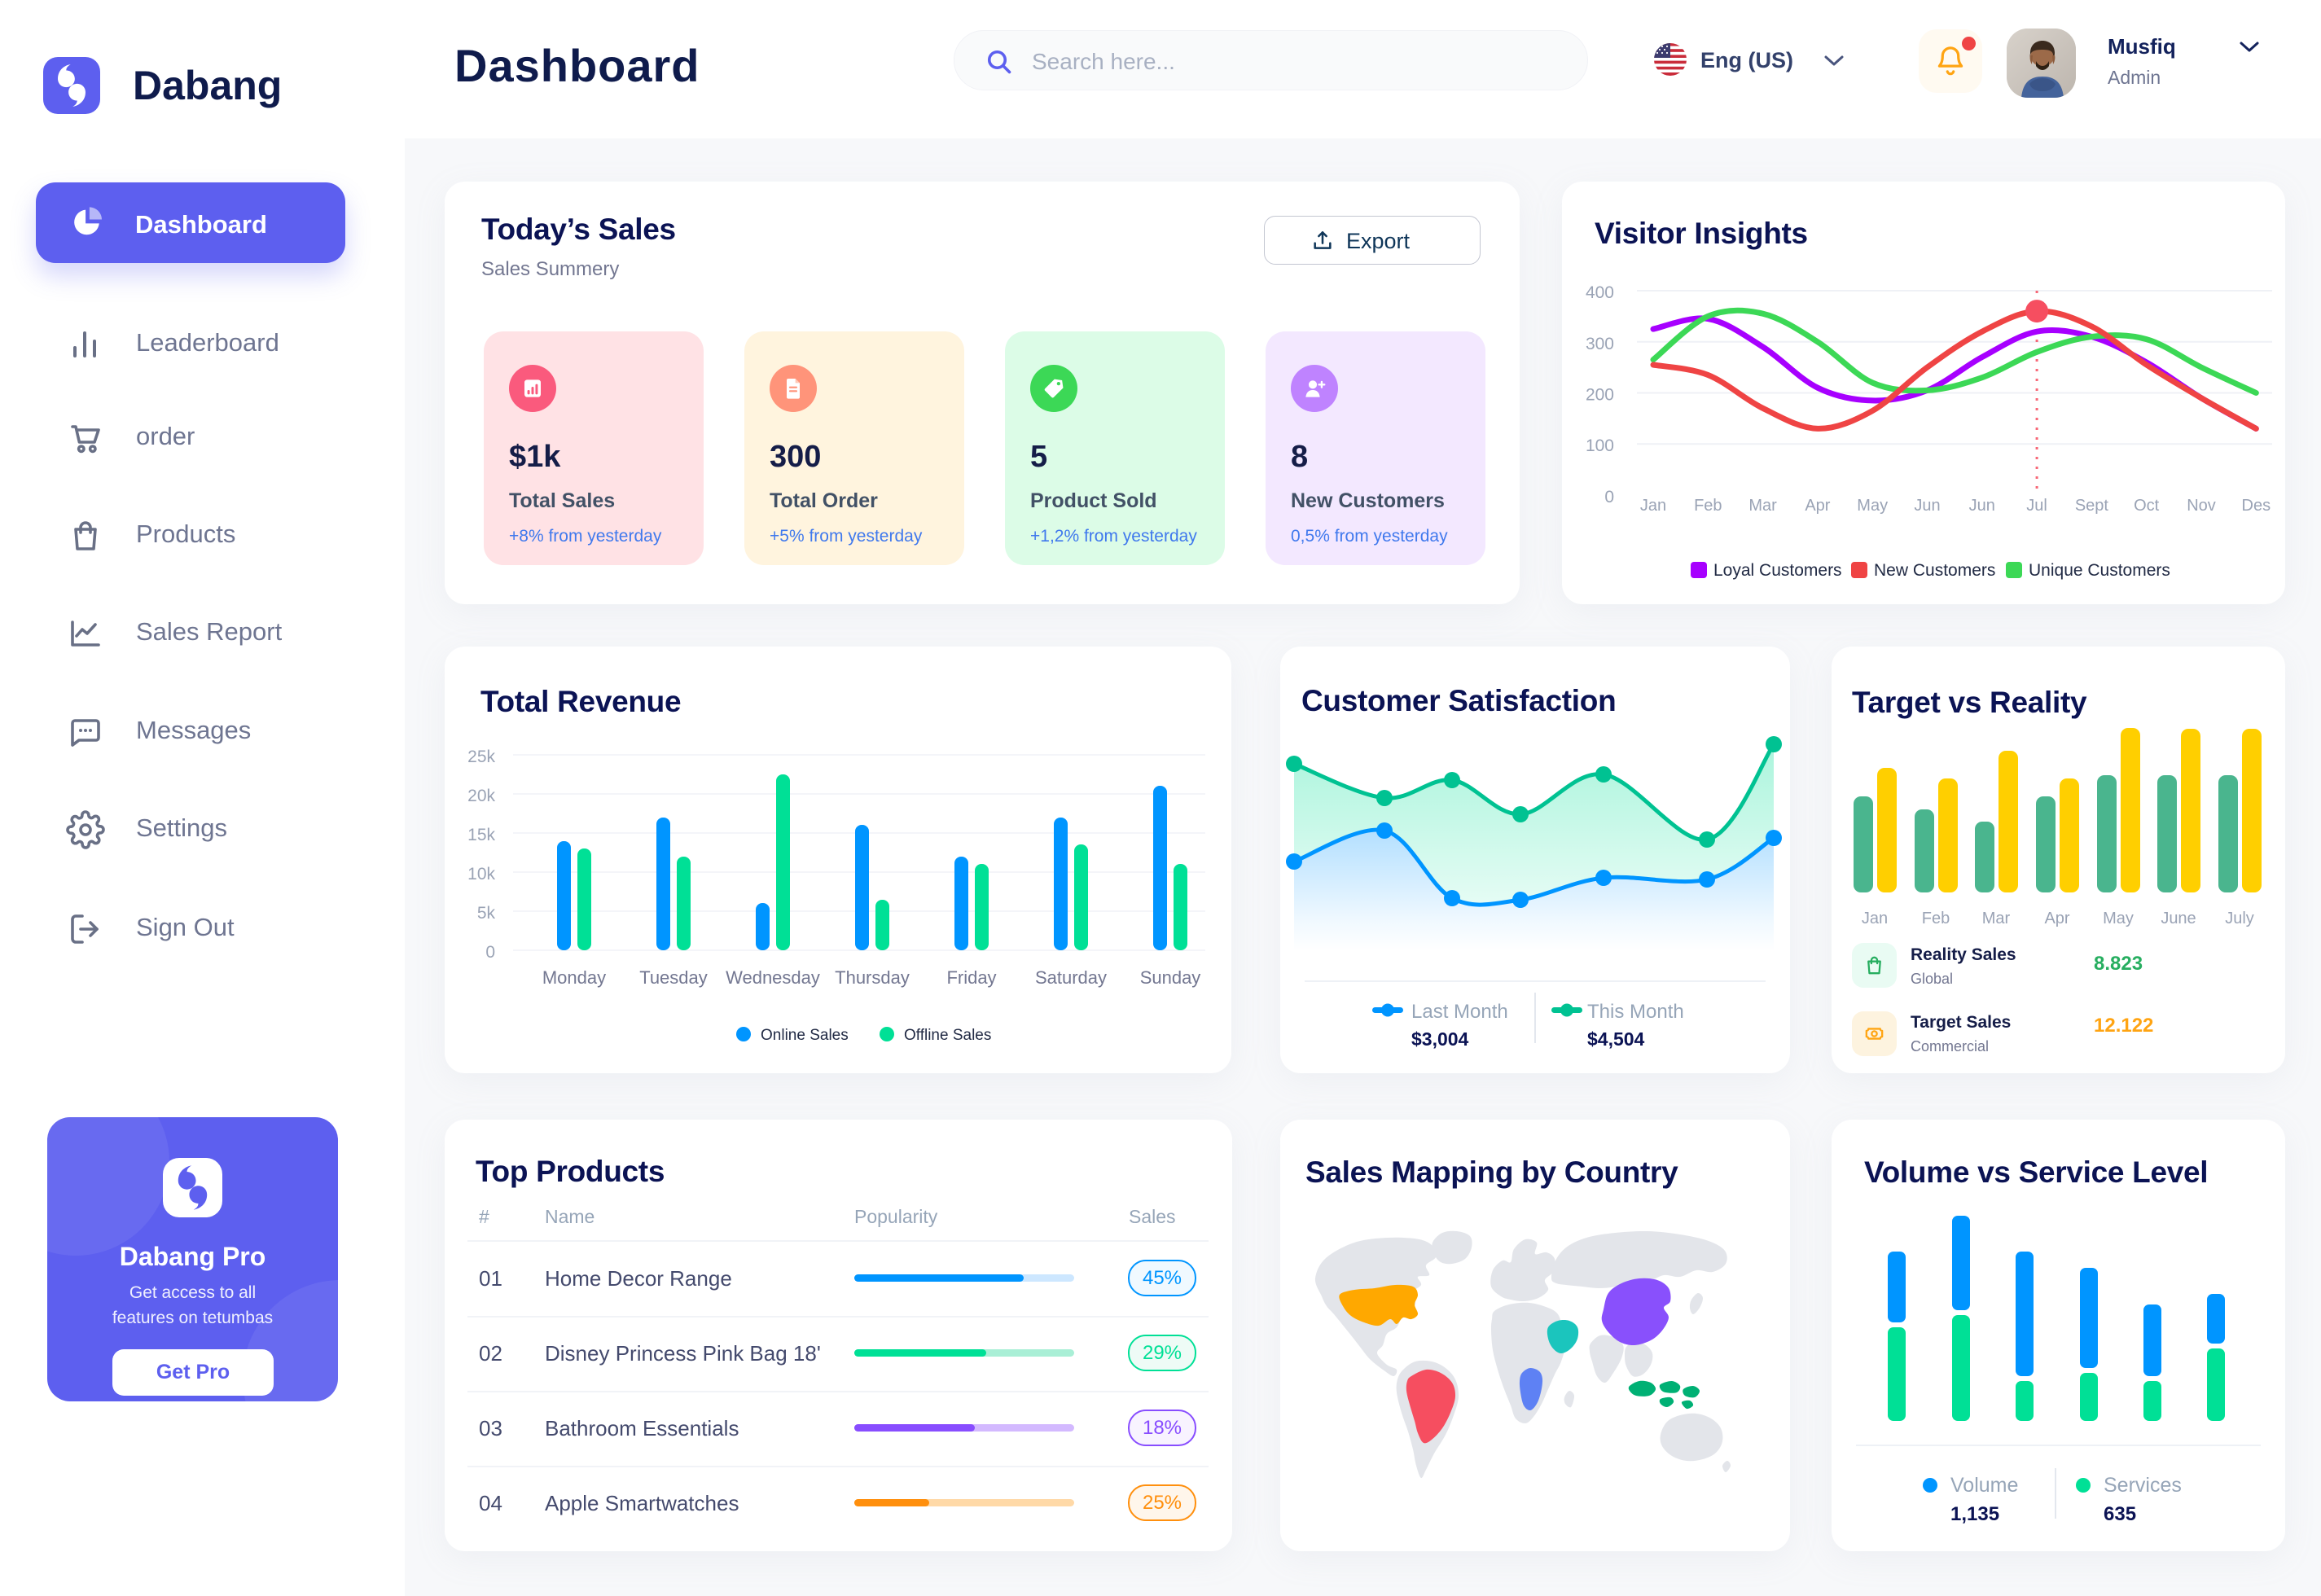  Describe the element at coordinates (1616, 1039) in the screenshot. I see `svg-text: $4,504` at that location.